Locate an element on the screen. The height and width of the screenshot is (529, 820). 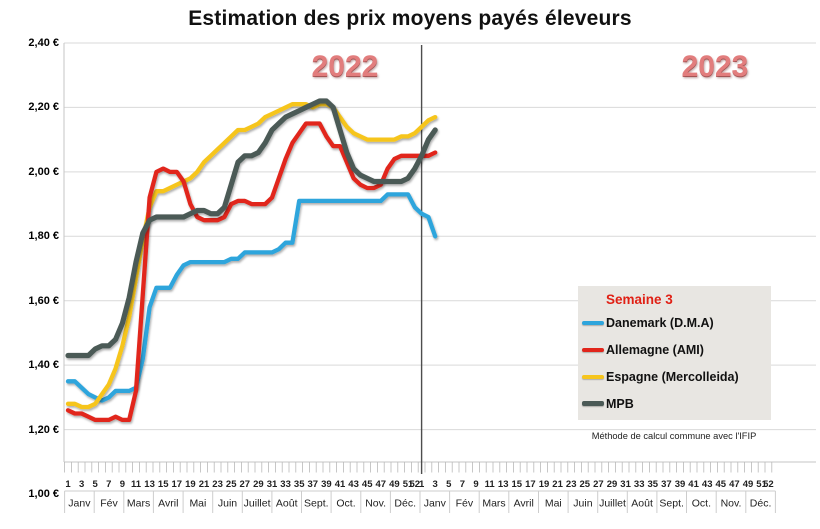
y-axis-label: 1,80 € is located at coordinates (43, 236).